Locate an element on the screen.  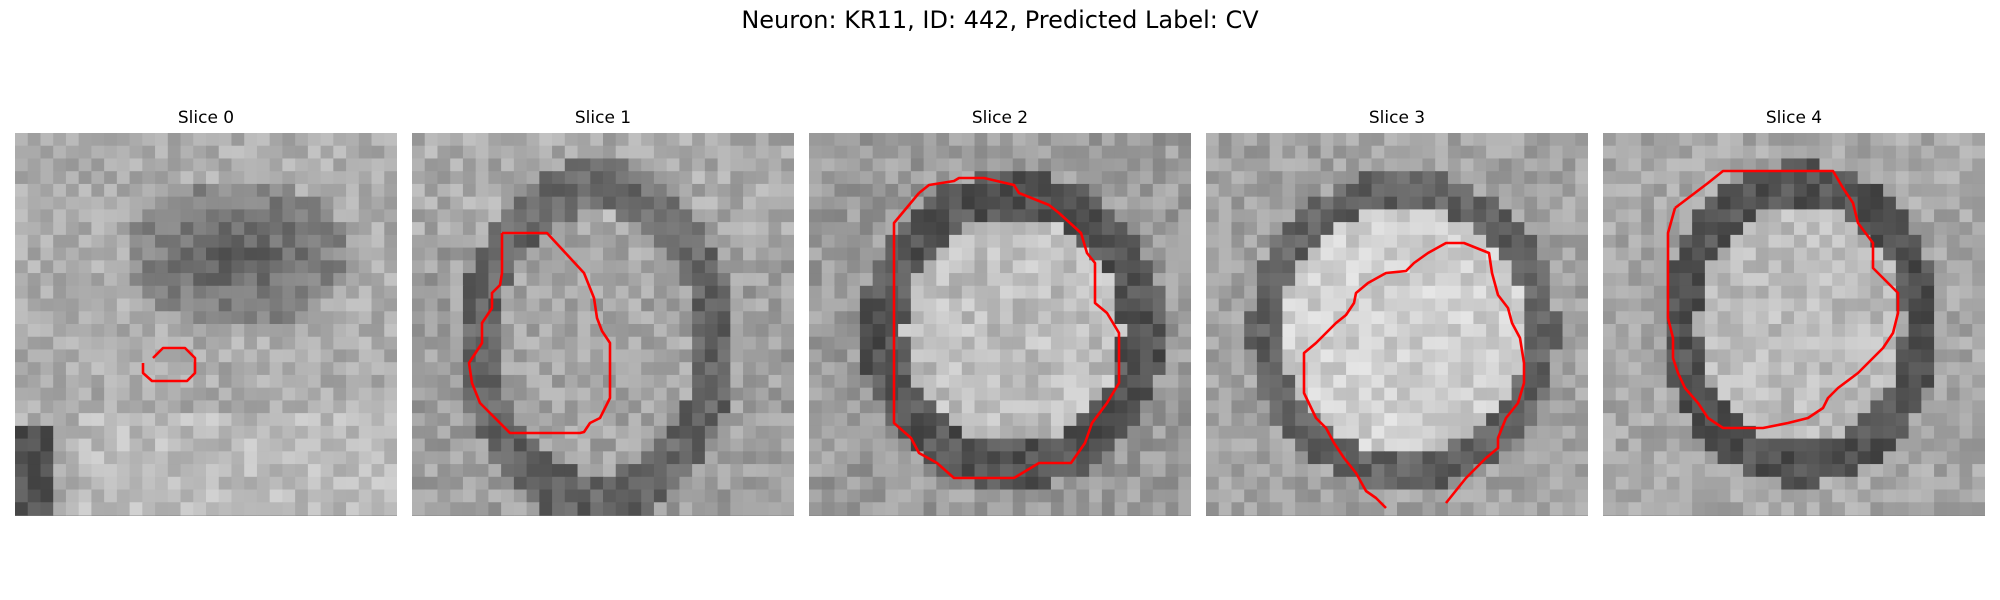
slice-1-pixels is located at coordinates (603, 324).